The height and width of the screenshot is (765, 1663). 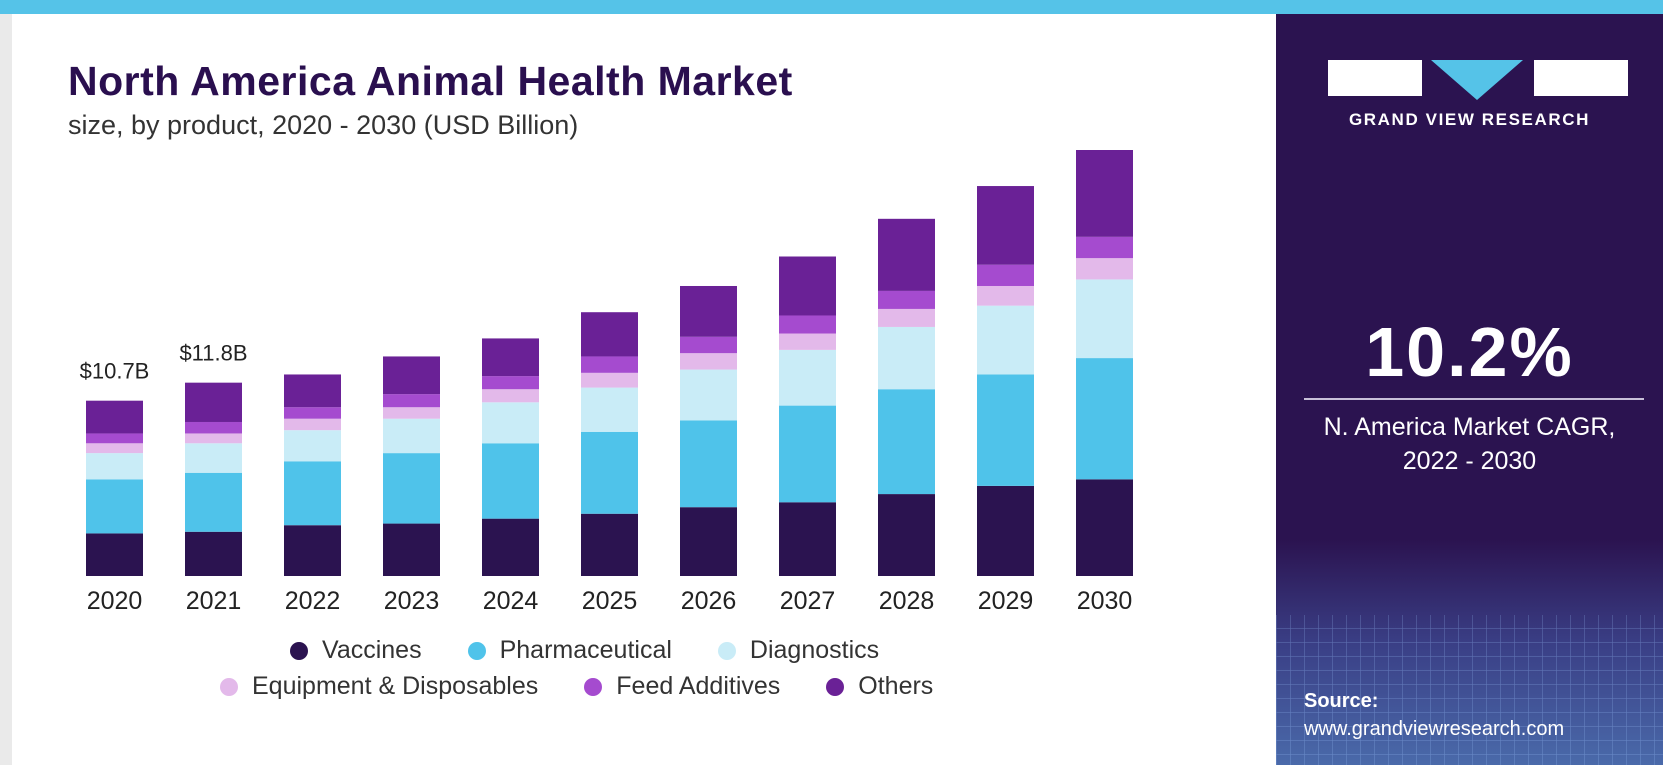 What do you see at coordinates (411, 401) in the screenshot?
I see `bar-segment-feed-additives-2023` at bounding box center [411, 401].